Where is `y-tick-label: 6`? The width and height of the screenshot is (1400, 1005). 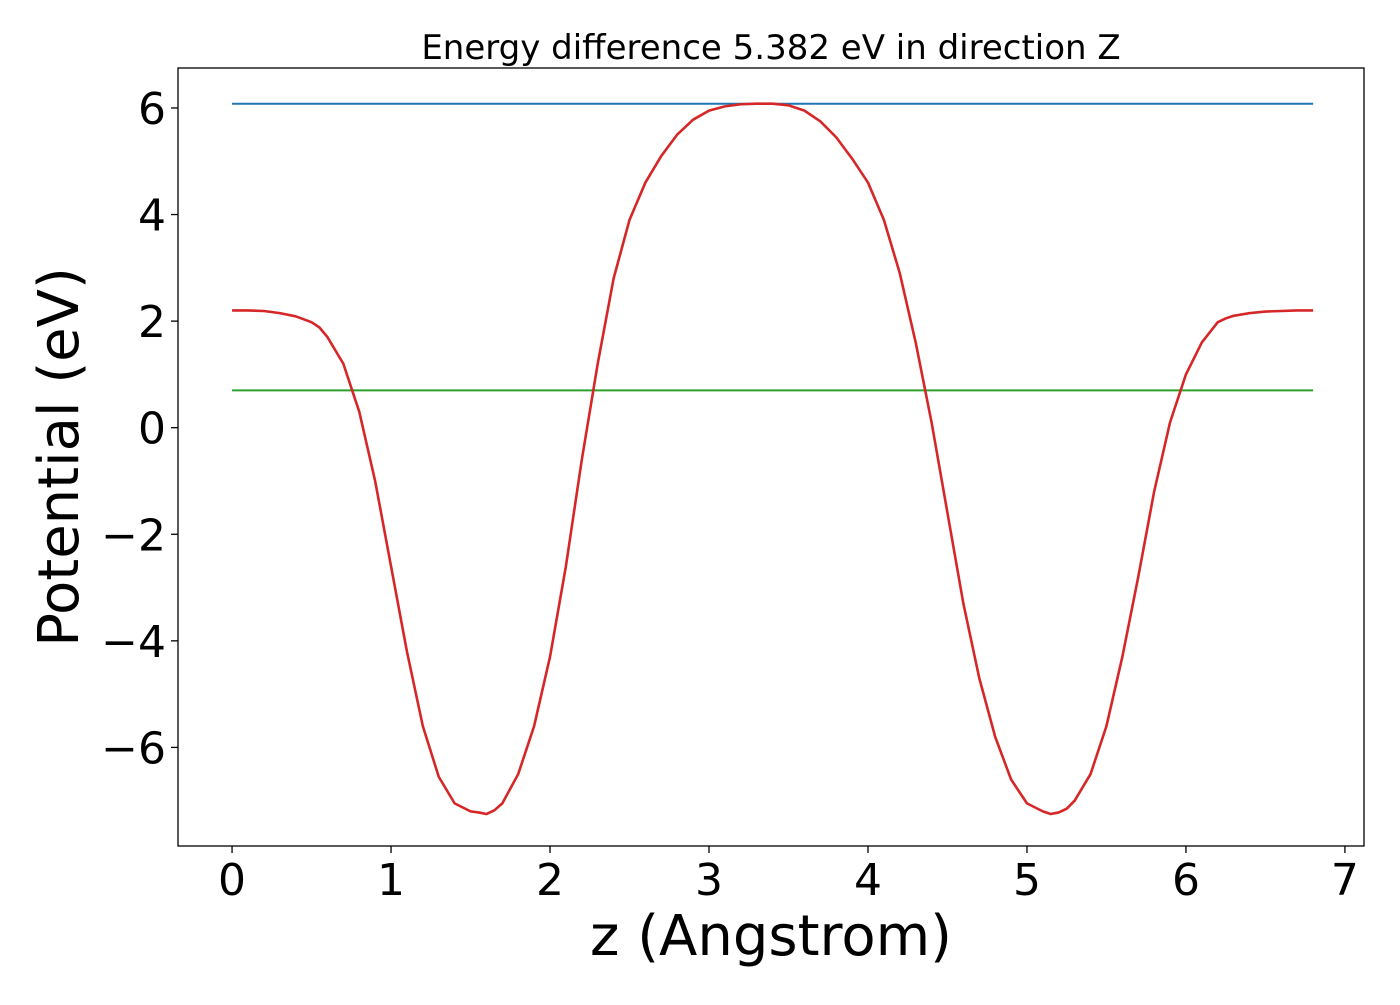 y-tick-label: 6 is located at coordinates (152, 109).